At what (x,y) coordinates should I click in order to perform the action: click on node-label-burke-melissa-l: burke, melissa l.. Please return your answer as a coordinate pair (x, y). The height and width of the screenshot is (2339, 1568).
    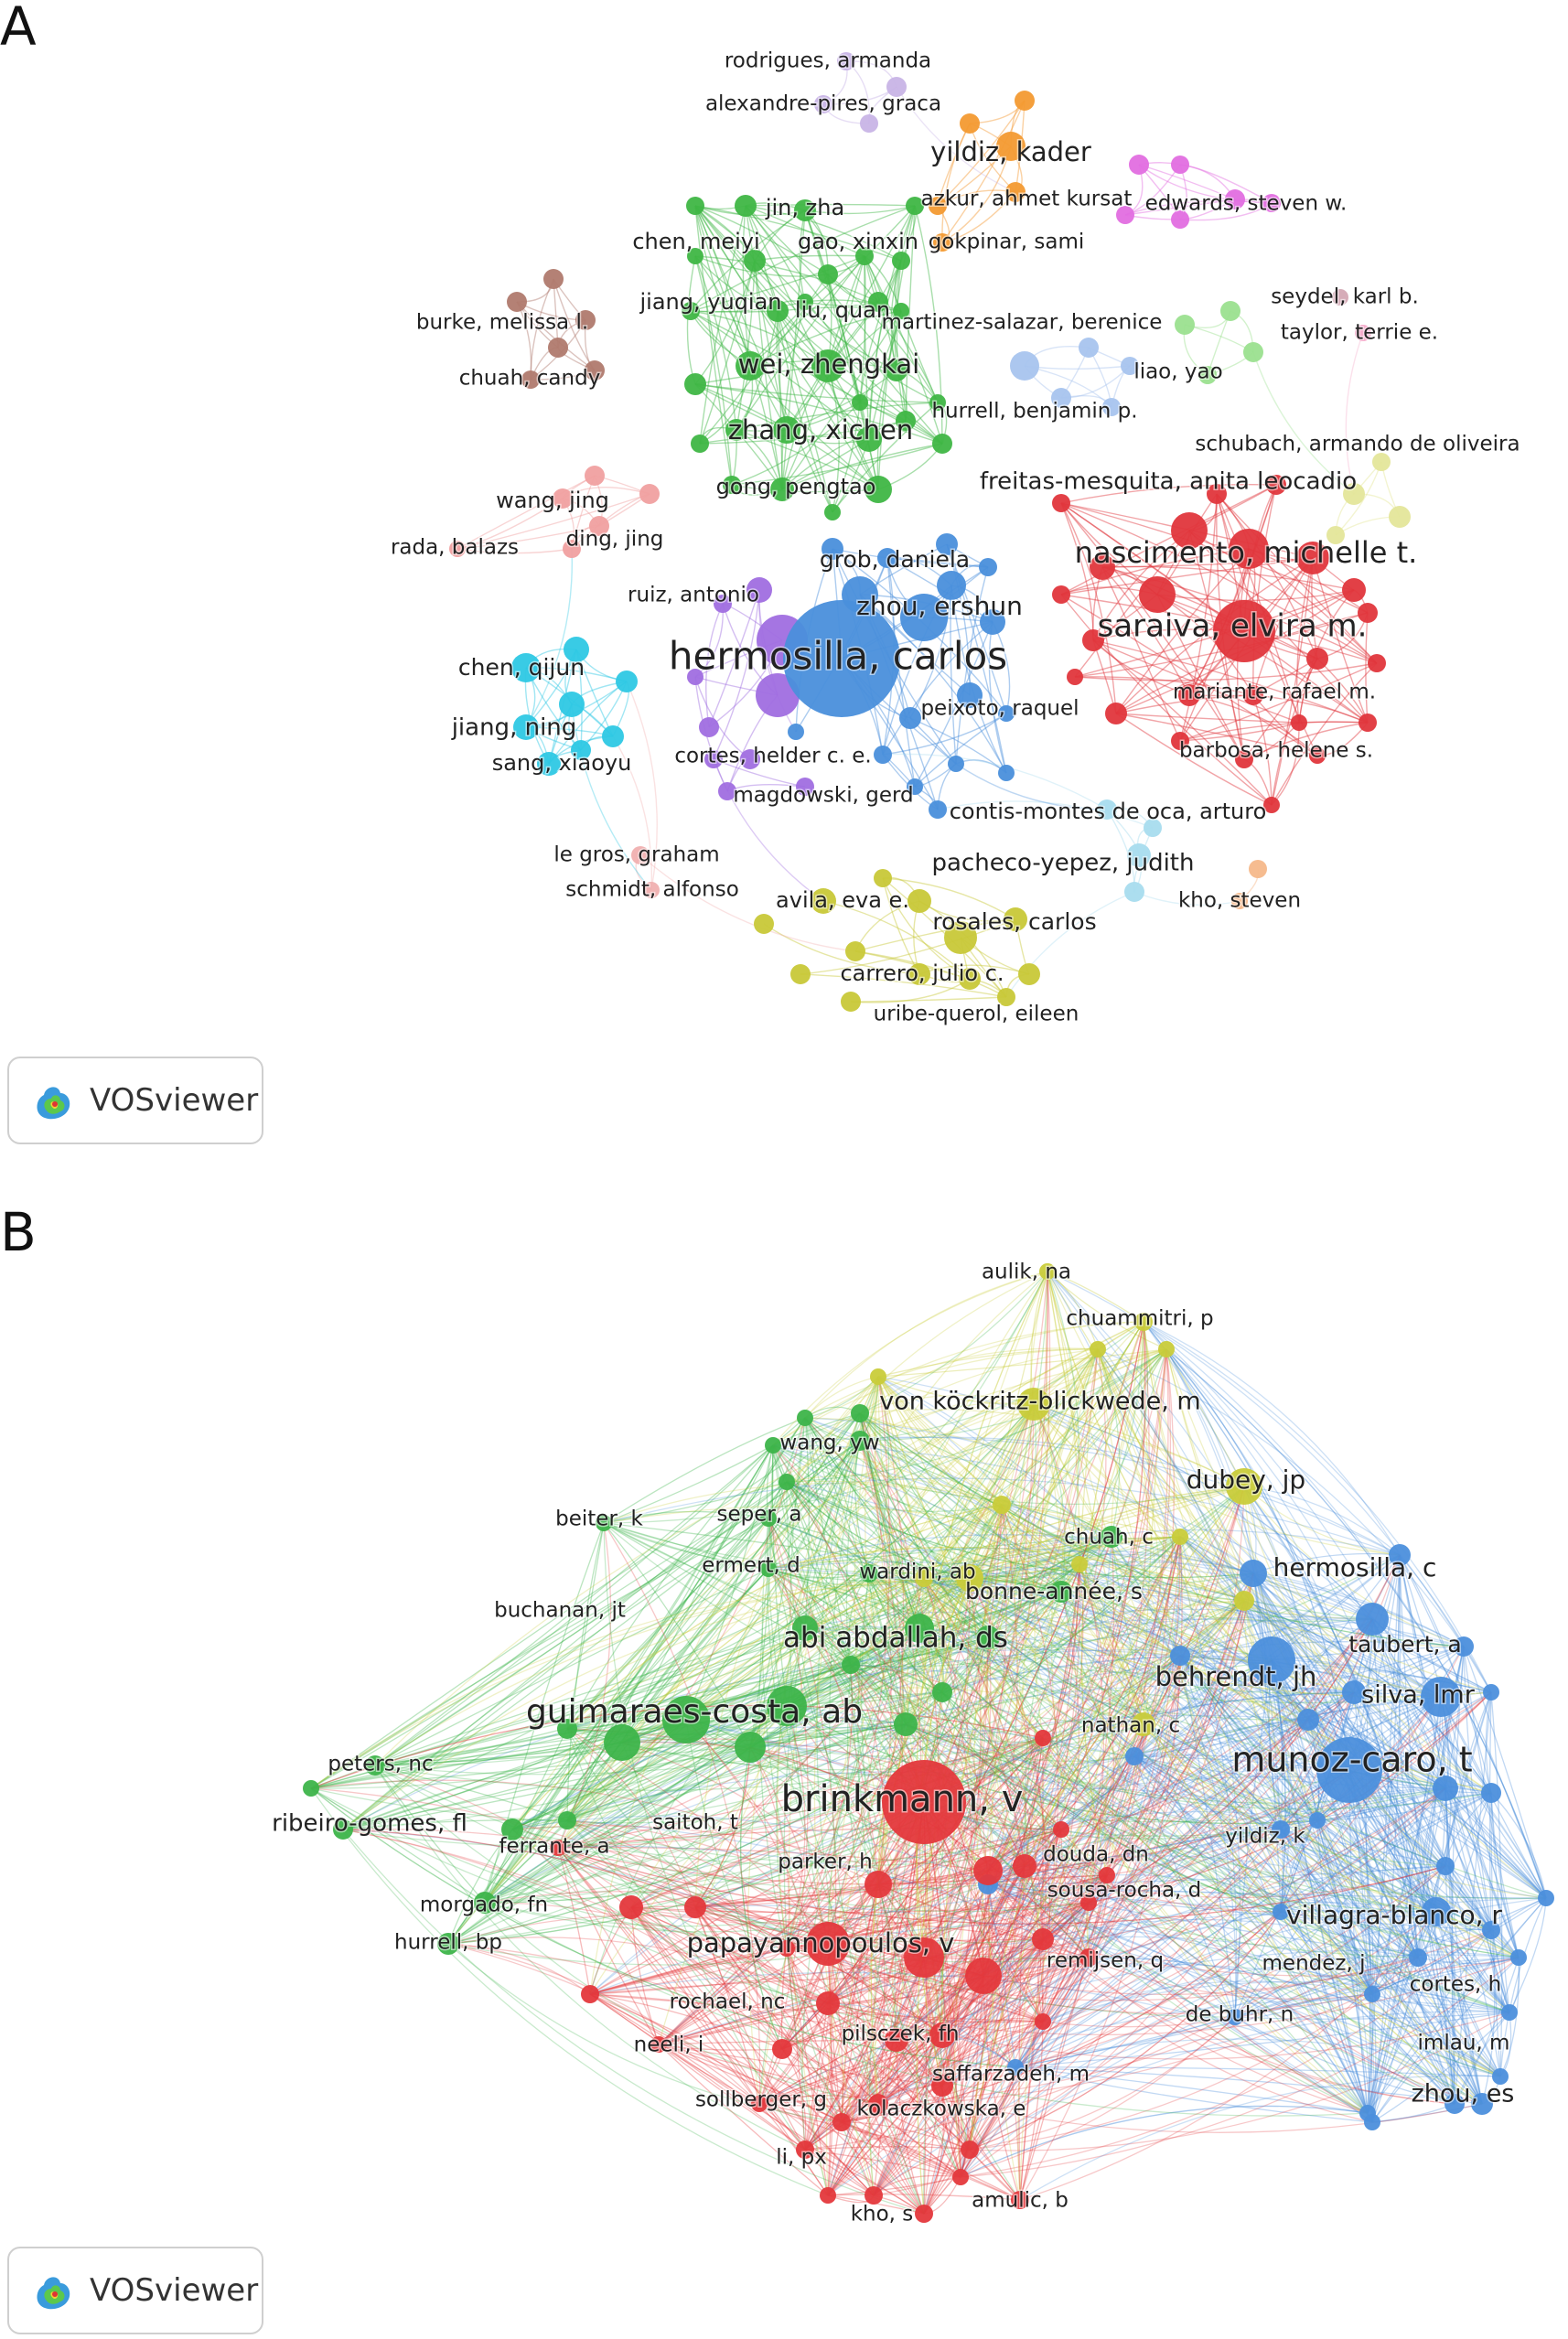
    Looking at the image, I should click on (501, 322).